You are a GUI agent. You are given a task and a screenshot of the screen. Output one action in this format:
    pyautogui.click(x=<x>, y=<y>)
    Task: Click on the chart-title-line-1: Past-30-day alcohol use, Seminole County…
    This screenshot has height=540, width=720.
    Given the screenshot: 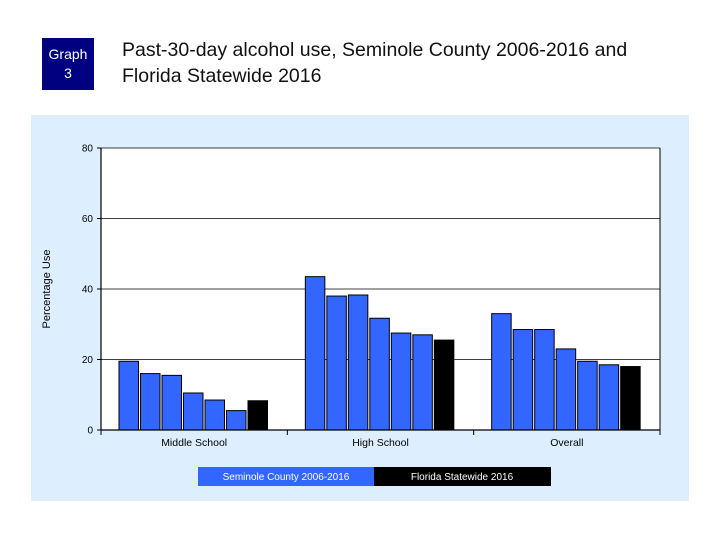 What is the action you would take?
    pyautogui.click(x=375, y=50)
    